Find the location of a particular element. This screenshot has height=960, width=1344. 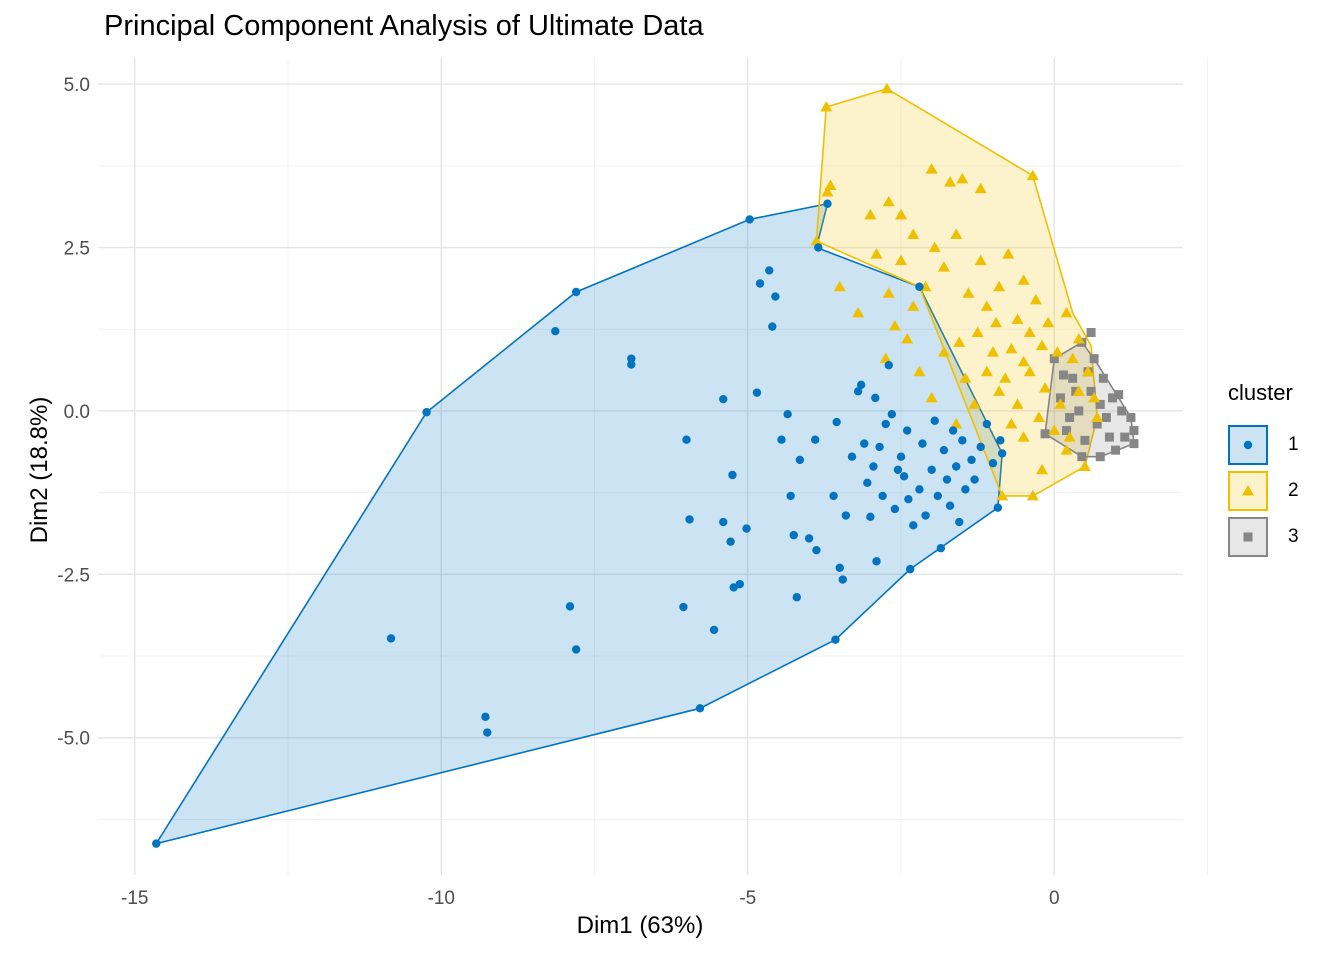

cluster-2-points is located at coordinates (957, 291).